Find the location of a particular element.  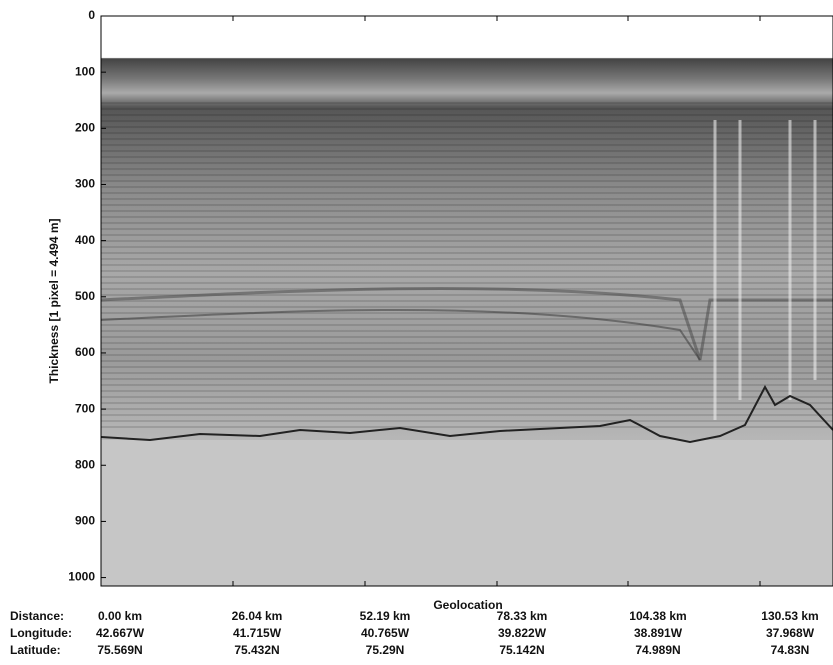

y-axis-label: Thickness [1 pixel = 4.494 m] is located at coordinates (54, 300).